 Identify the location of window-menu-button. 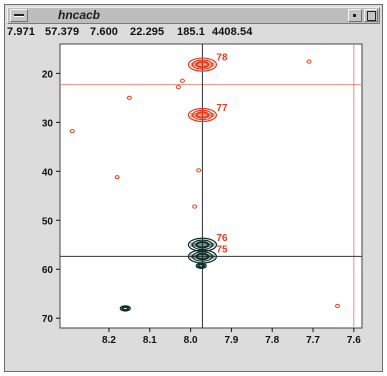
(19, 15).